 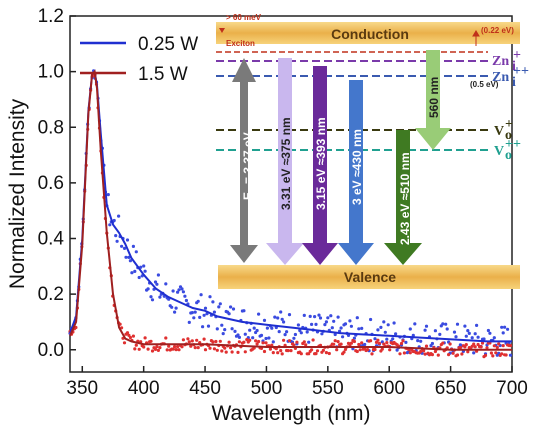 What do you see at coordinates (320, 165) in the screenshot?
I see `arrow-393nm: 3.15 eV ≈393 nm` at bounding box center [320, 165].